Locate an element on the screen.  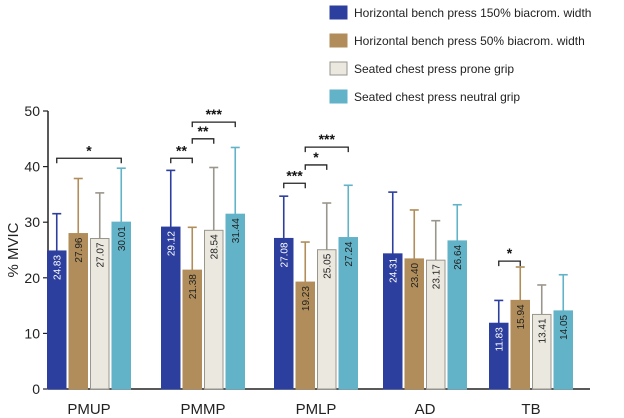
y-tick-label: 0 is located at coordinates (36, 389).